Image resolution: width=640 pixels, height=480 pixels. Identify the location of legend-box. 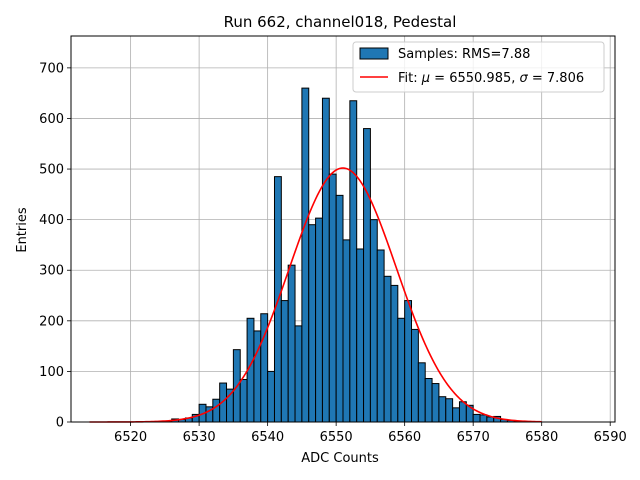
(478, 67).